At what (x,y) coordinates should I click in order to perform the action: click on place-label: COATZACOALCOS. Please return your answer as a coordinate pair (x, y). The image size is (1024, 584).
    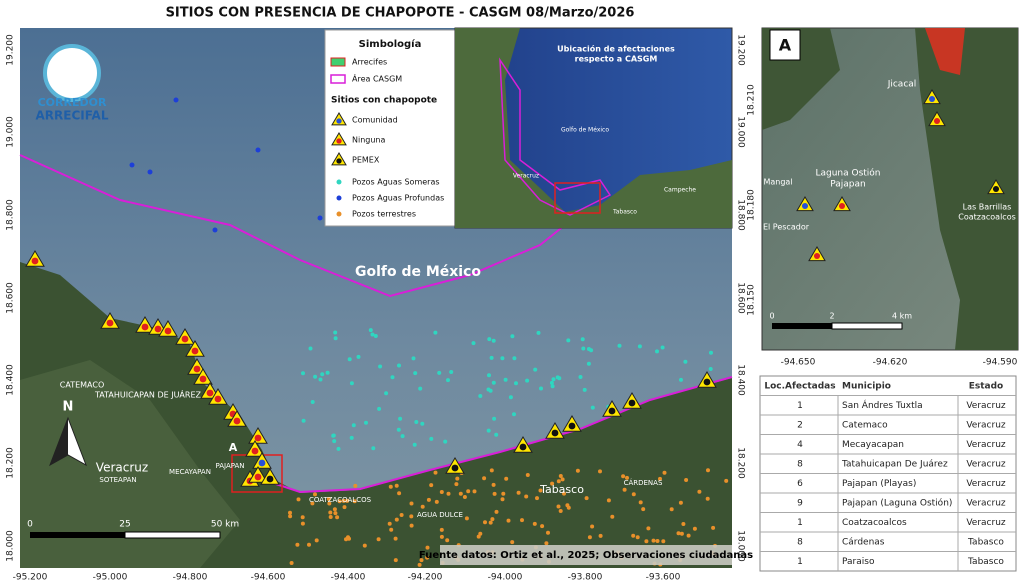
    Looking at the image, I should click on (340, 500).